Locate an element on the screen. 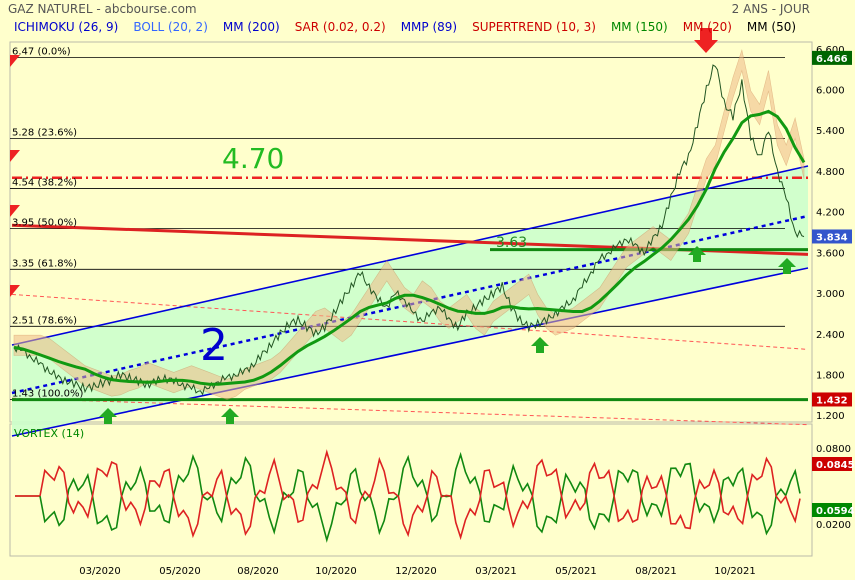 The height and width of the screenshot is (580, 855). vortex-badge-1: 0.0845 is located at coordinates (835, 465).